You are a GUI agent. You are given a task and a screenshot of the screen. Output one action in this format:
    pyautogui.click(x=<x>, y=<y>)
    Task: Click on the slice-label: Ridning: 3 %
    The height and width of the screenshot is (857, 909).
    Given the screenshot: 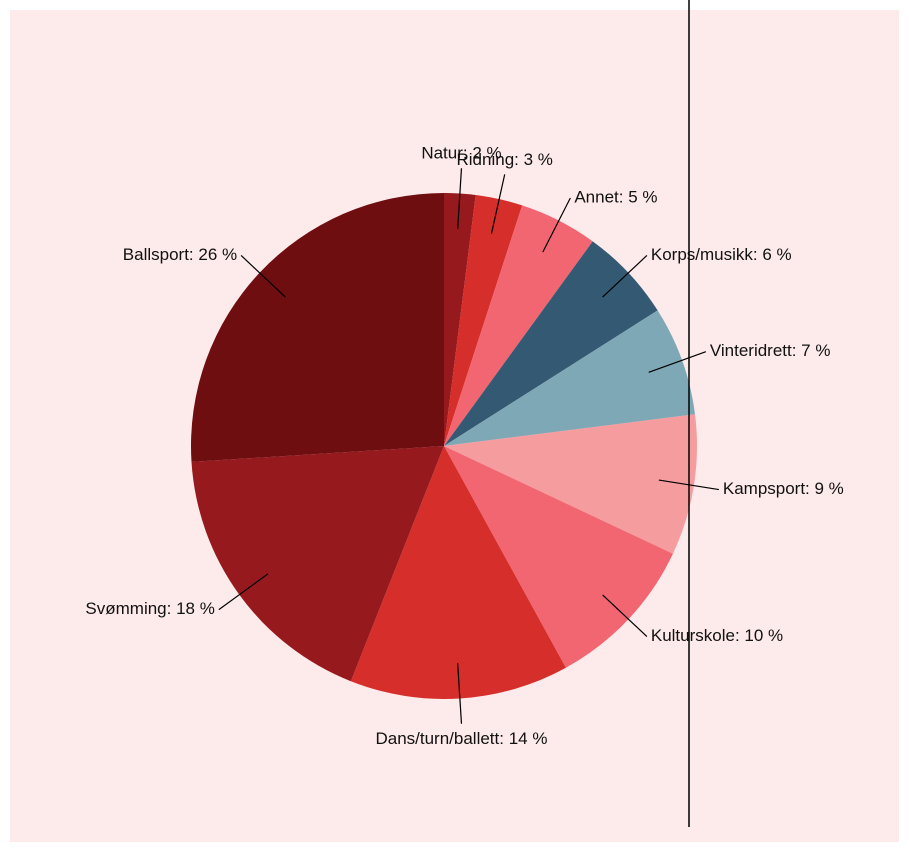 What is the action you would take?
    pyautogui.click(x=505, y=159)
    